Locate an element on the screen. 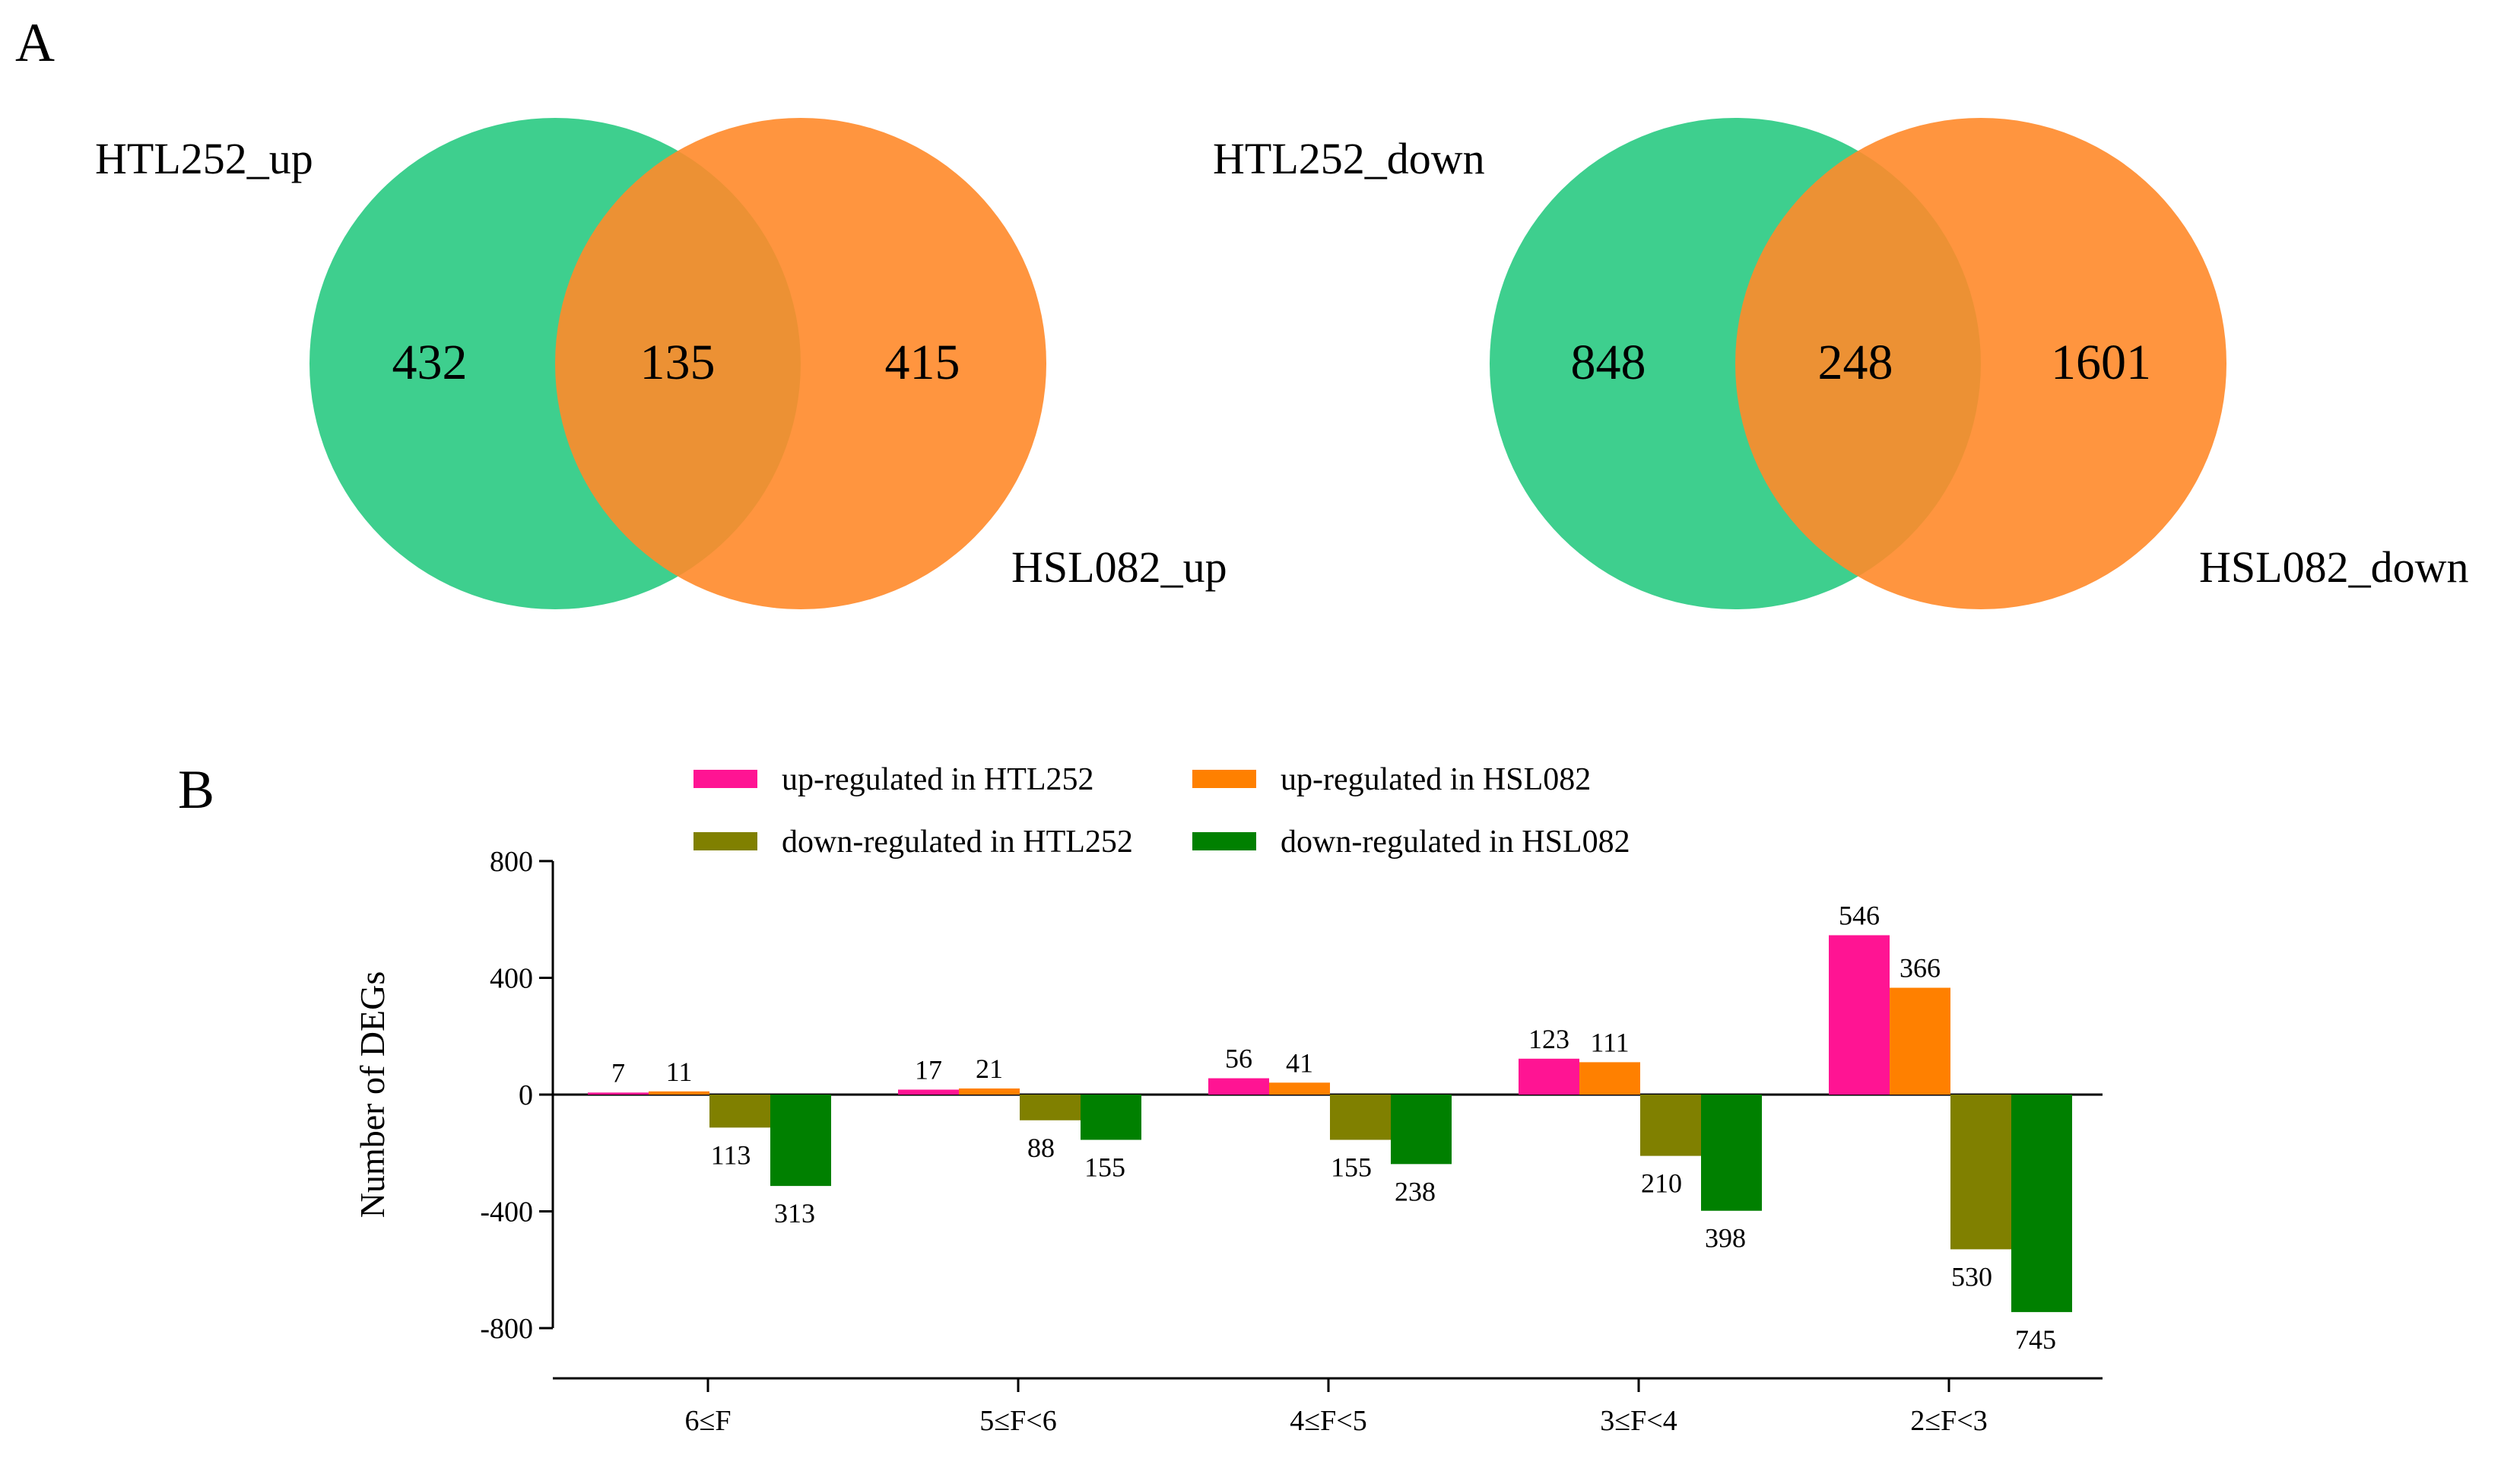 The width and height of the screenshot is (2520, 1462). bar-label-3-2: 88 is located at coordinates (1041, 1148).